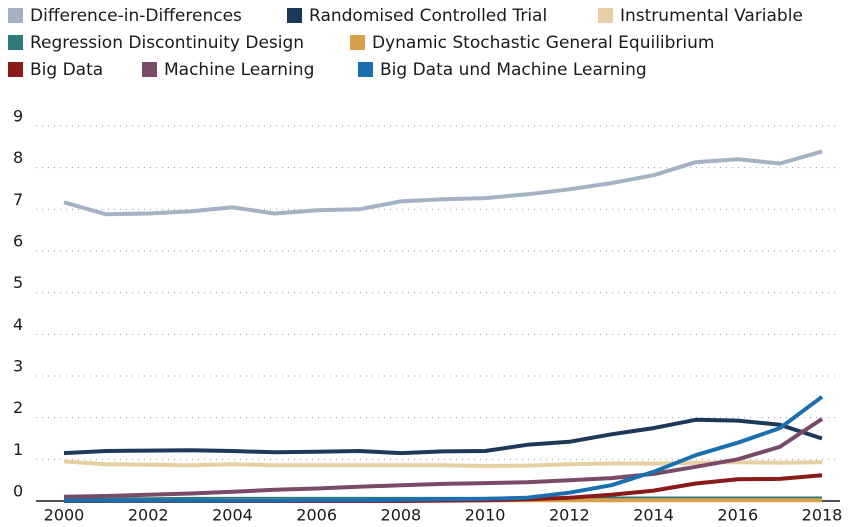 Image resolution: width=856 pixels, height=527 pixels. Describe the element at coordinates (513, 70) in the screenshot. I see `legend-label: Big Data und Machine Learning` at that location.